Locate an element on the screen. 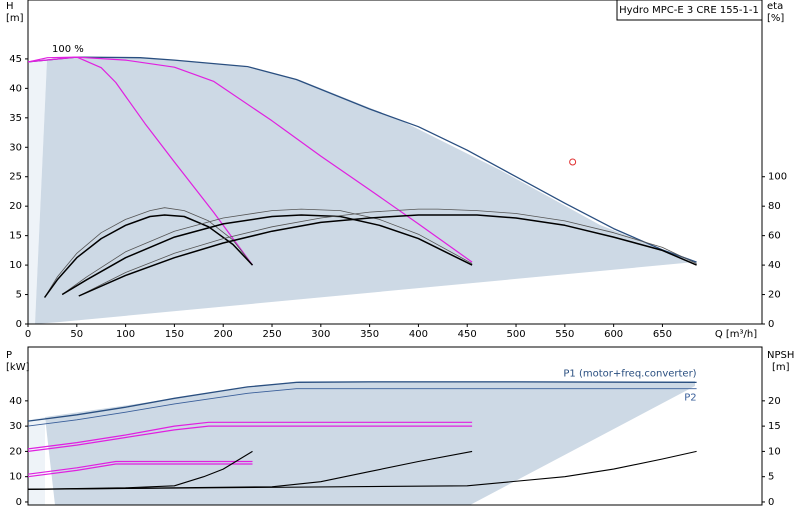 The image size is (800, 520). y2-tick-label: 10 is located at coordinates (774, 451).